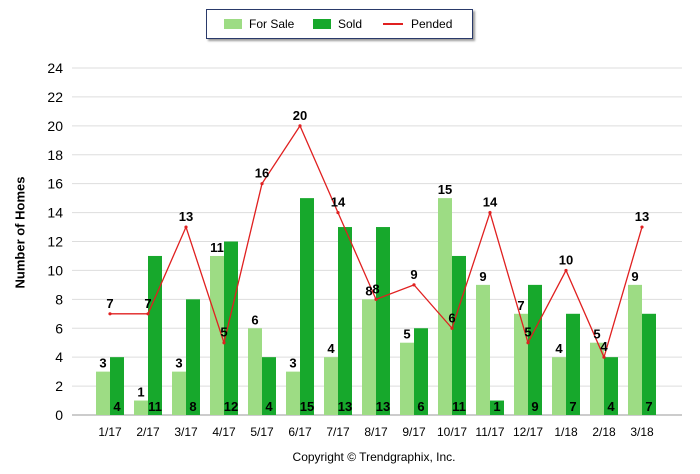 This screenshot has width=700, height=474. What do you see at coordinates (55, 97) in the screenshot?
I see `y-tick-label: 22` at bounding box center [55, 97].